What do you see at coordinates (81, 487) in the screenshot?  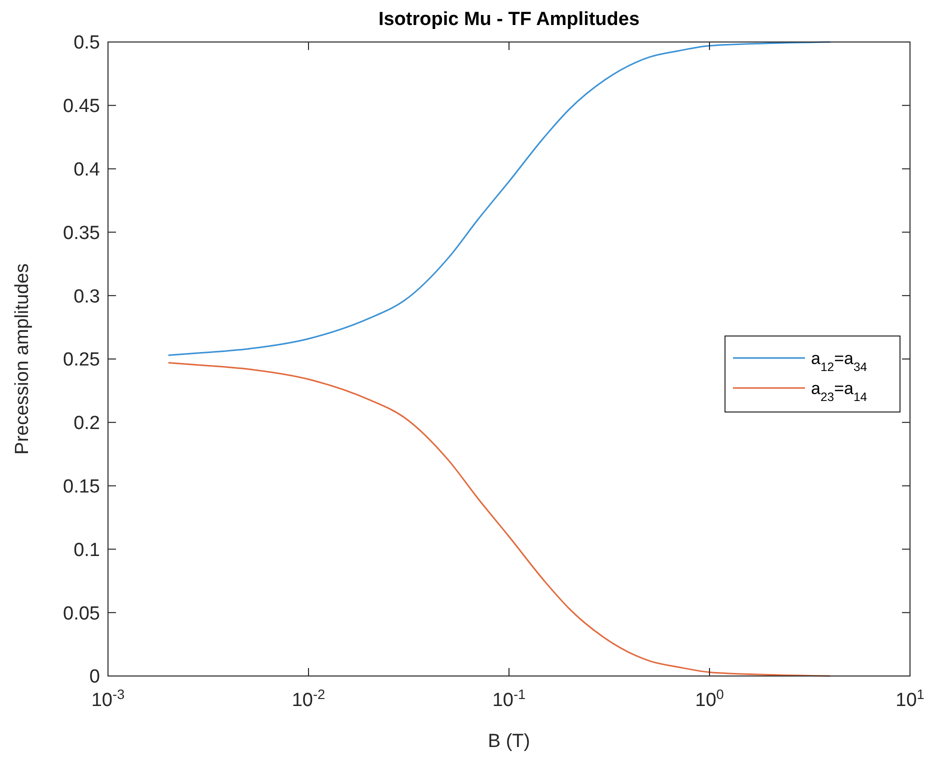 I see `y-tick-label: 0.15` at bounding box center [81, 487].